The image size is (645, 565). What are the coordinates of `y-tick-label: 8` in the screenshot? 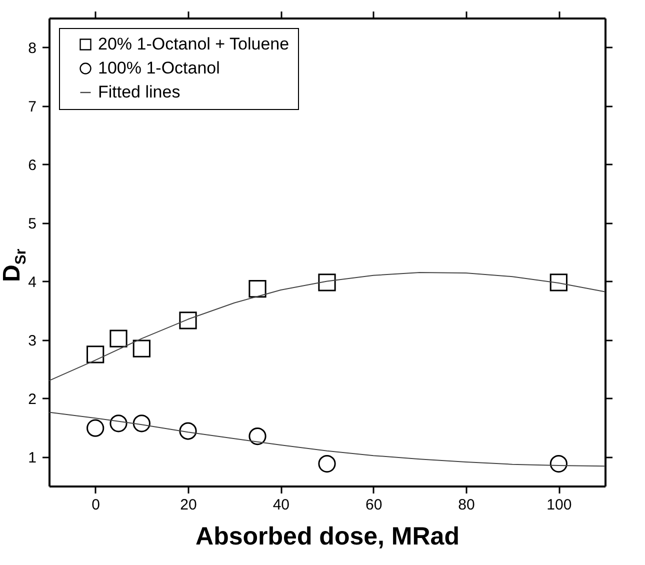 It's located at (32, 48).